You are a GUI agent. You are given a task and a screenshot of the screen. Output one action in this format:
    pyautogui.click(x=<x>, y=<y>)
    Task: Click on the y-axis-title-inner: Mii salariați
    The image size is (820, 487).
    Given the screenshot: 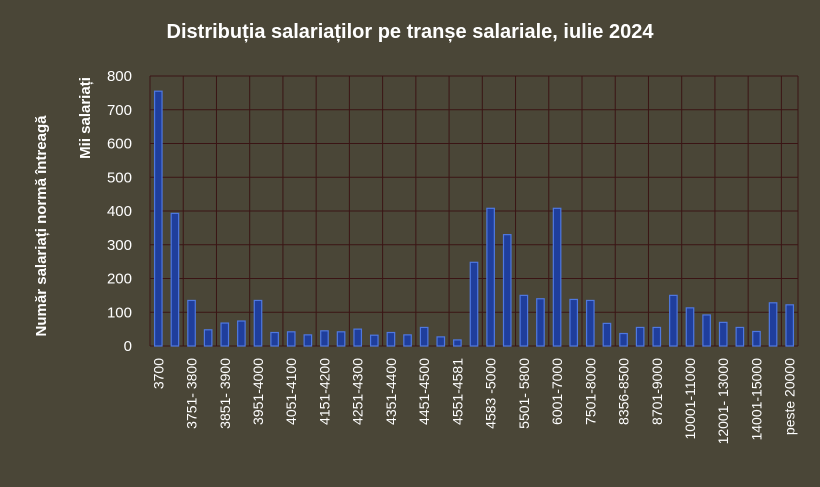 What is the action you would take?
    pyautogui.click(x=85, y=118)
    